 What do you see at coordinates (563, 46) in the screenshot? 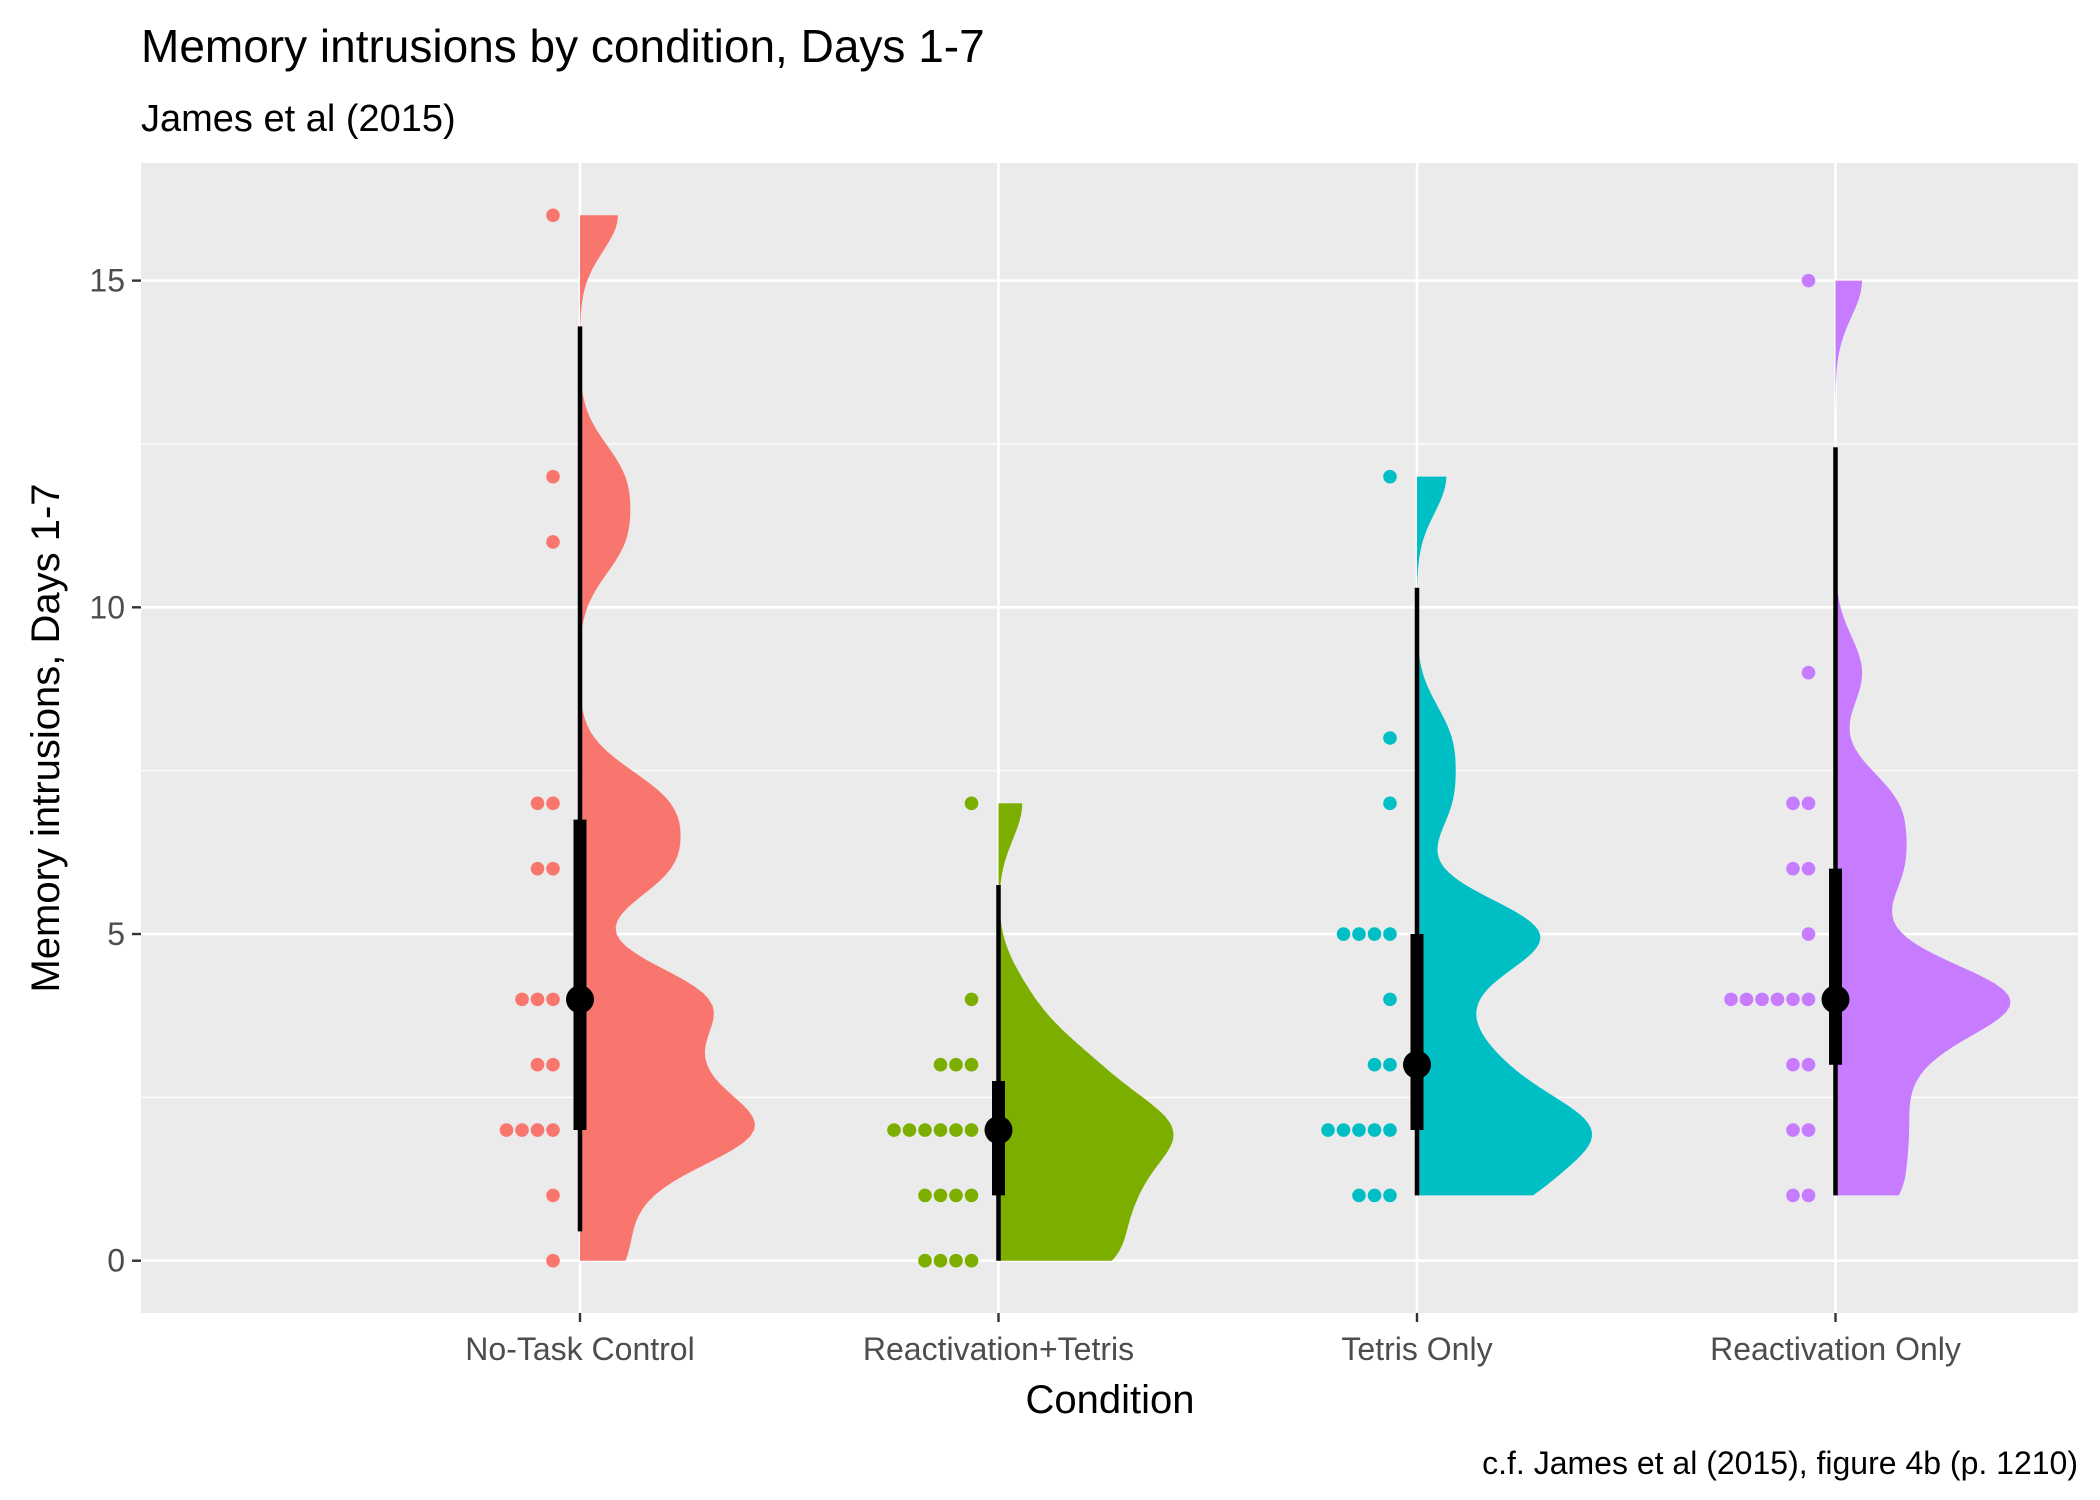
I see `chart-title: Memory intrusions by condition, Days 1-7` at bounding box center [563, 46].